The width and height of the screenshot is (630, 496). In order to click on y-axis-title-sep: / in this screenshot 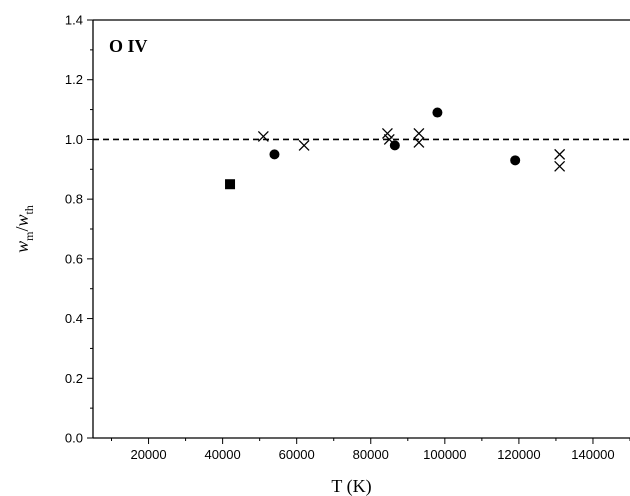, I will do `click(22, 228)`.